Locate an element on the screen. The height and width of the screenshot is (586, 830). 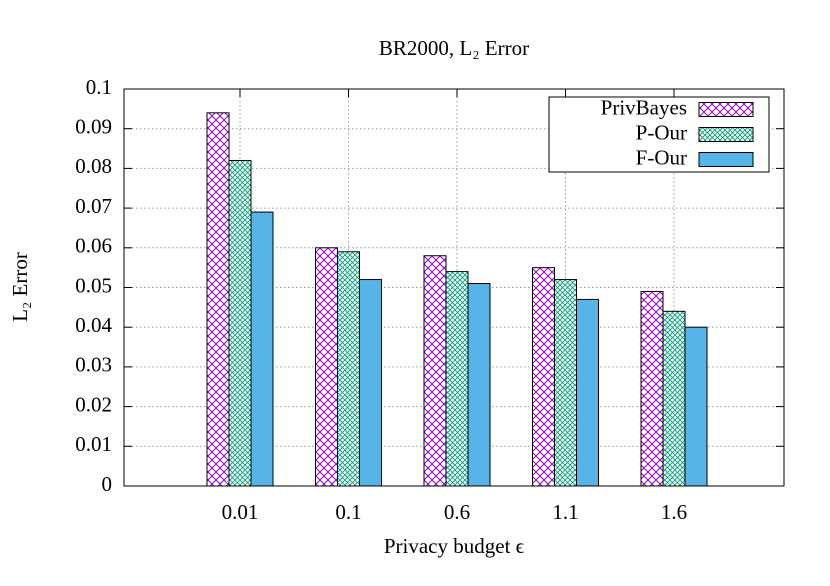
y-tick-label: 0.07 is located at coordinates (93, 206).